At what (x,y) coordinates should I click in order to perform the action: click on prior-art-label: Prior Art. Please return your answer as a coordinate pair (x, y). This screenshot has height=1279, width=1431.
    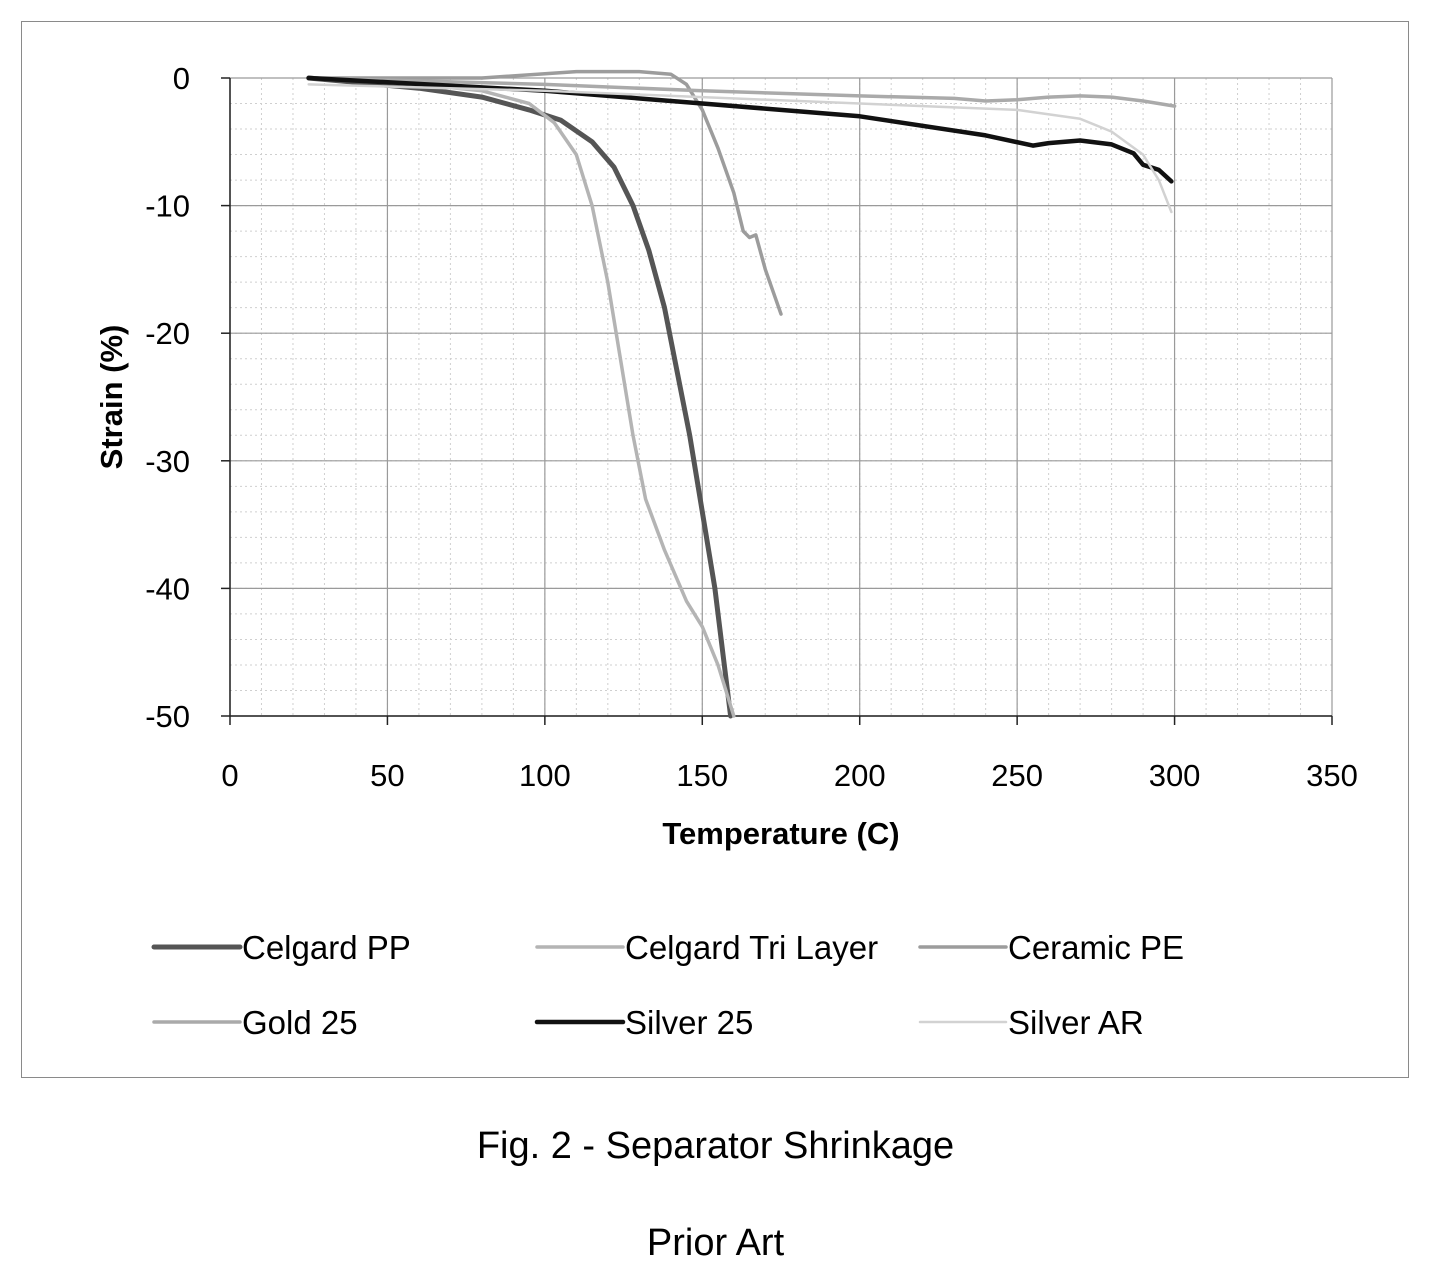
    Looking at the image, I should click on (715, 1243).